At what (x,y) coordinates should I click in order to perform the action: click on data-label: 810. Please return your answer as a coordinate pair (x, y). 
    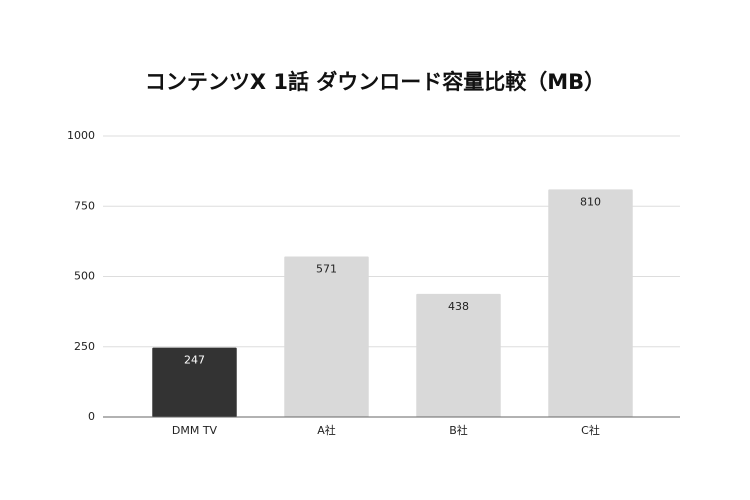
    Looking at the image, I should click on (590, 201).